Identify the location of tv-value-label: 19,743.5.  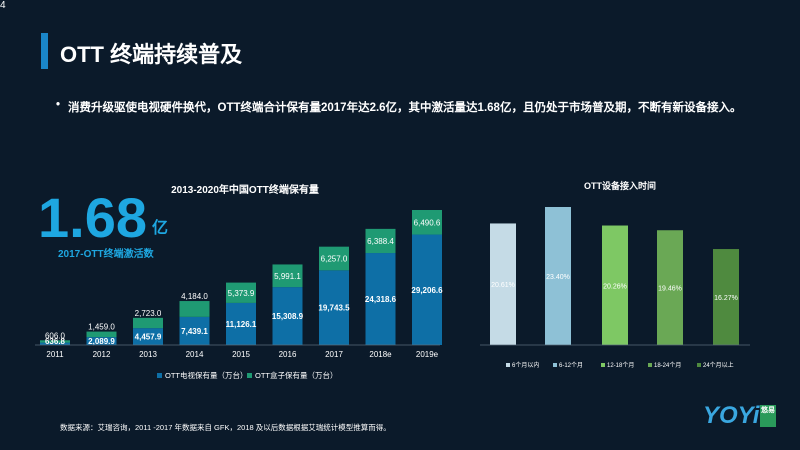
(334, 308).